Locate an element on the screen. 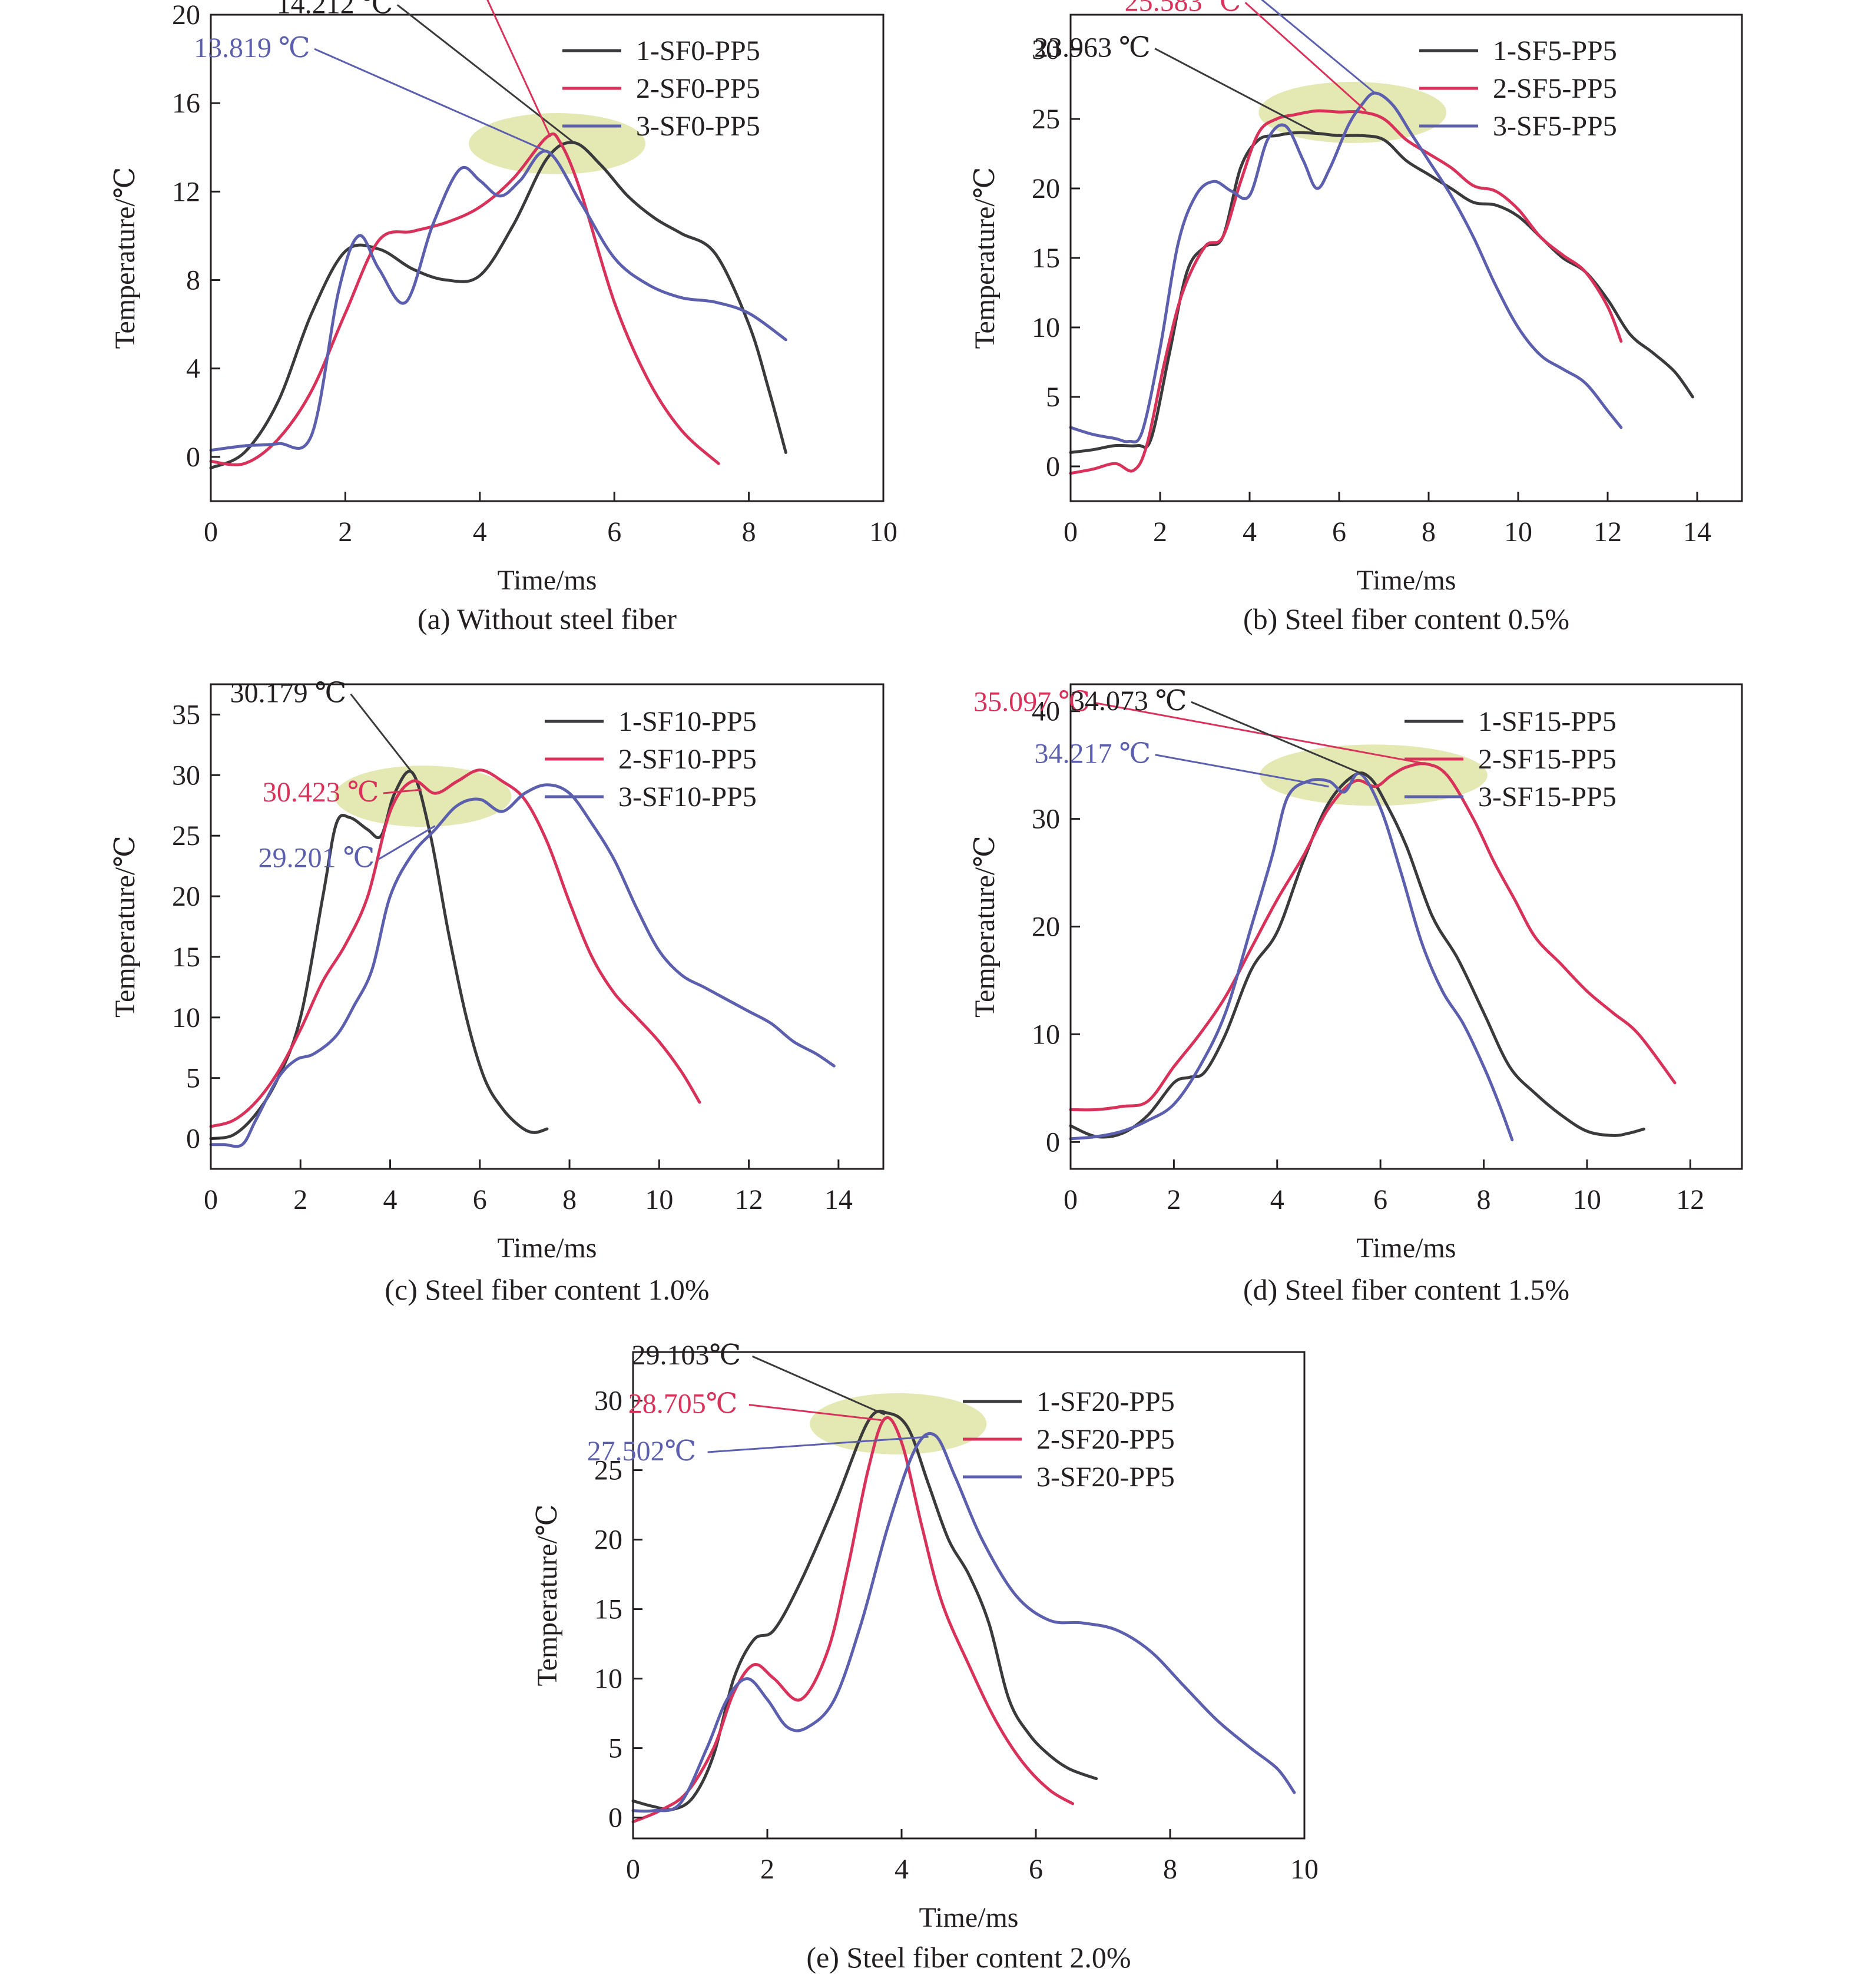 This screenshot has width=1855, height=1988. legend: 1-SF5-PP5 2-SF5-PP5 3-SF5-PP5 is located at coordinates (1518, 88).